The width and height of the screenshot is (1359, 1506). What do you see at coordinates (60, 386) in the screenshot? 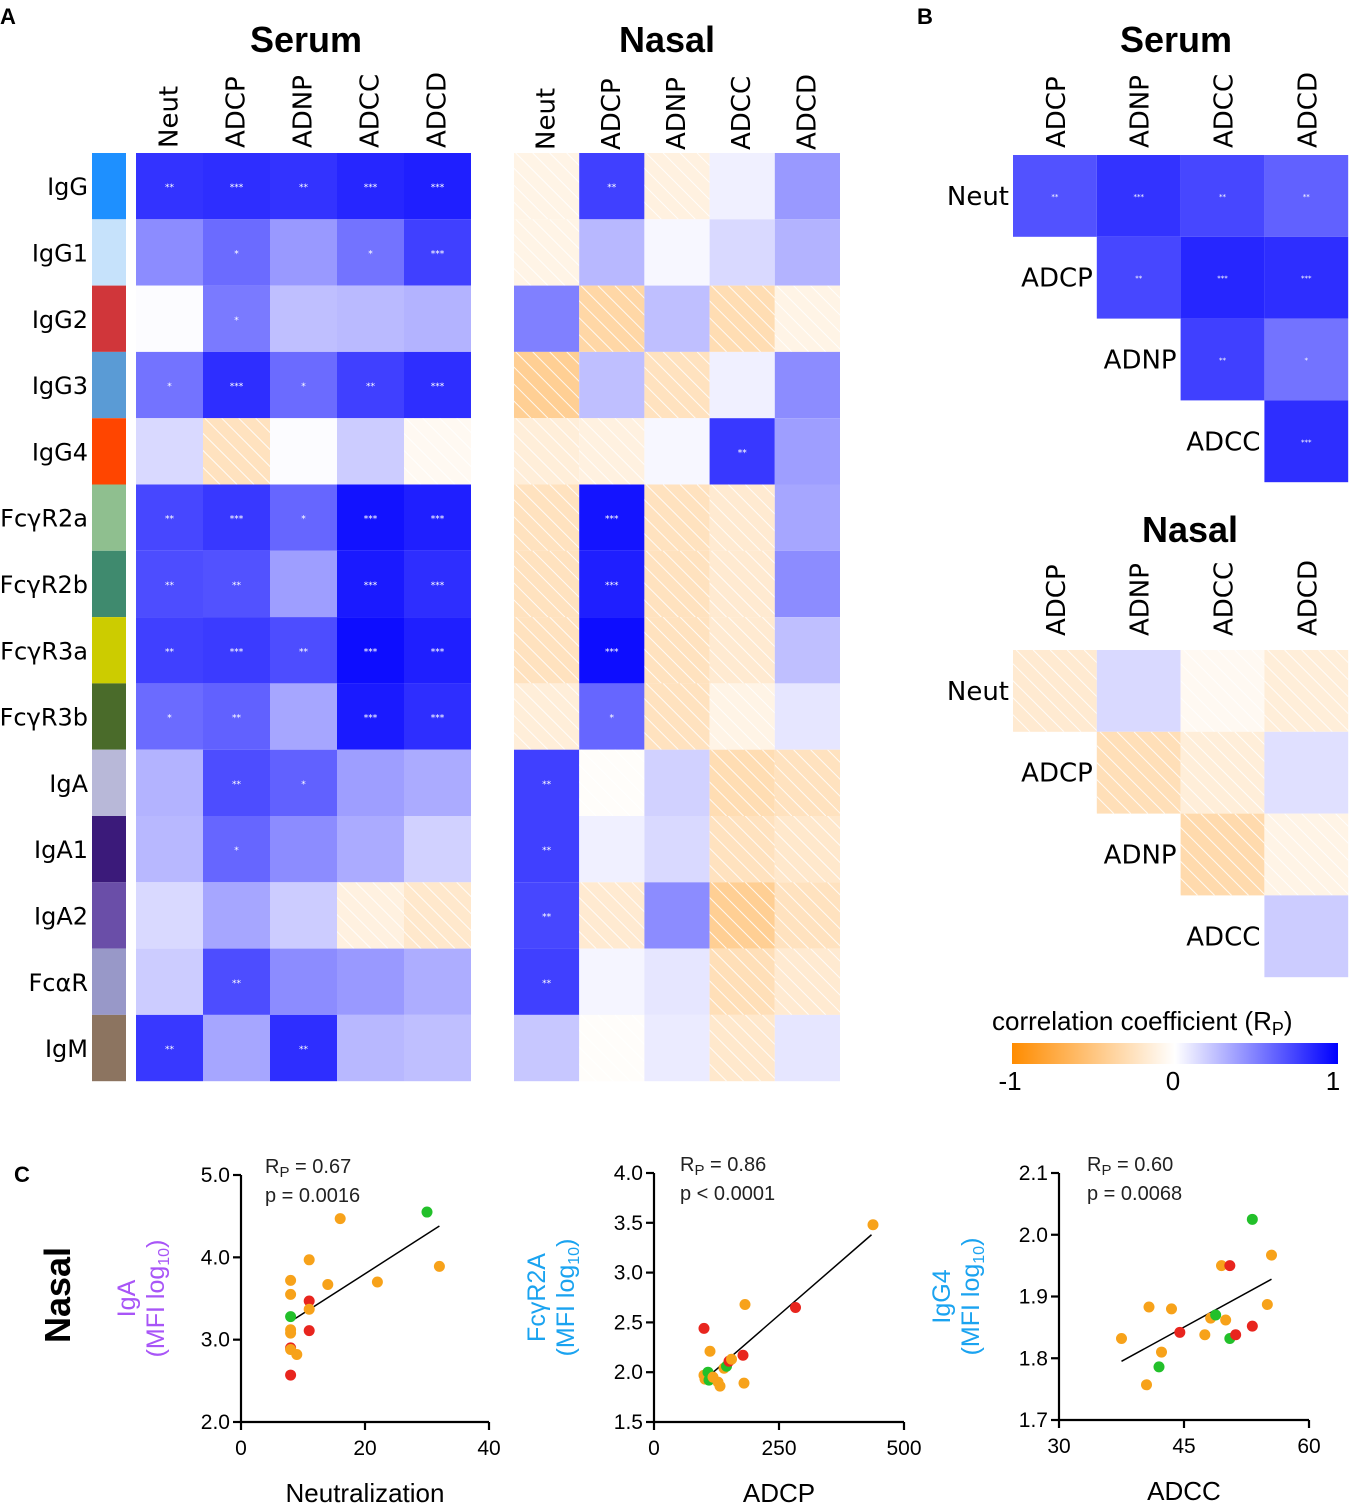
I see `row-label: IgG3` at bounding box center [60, 386].